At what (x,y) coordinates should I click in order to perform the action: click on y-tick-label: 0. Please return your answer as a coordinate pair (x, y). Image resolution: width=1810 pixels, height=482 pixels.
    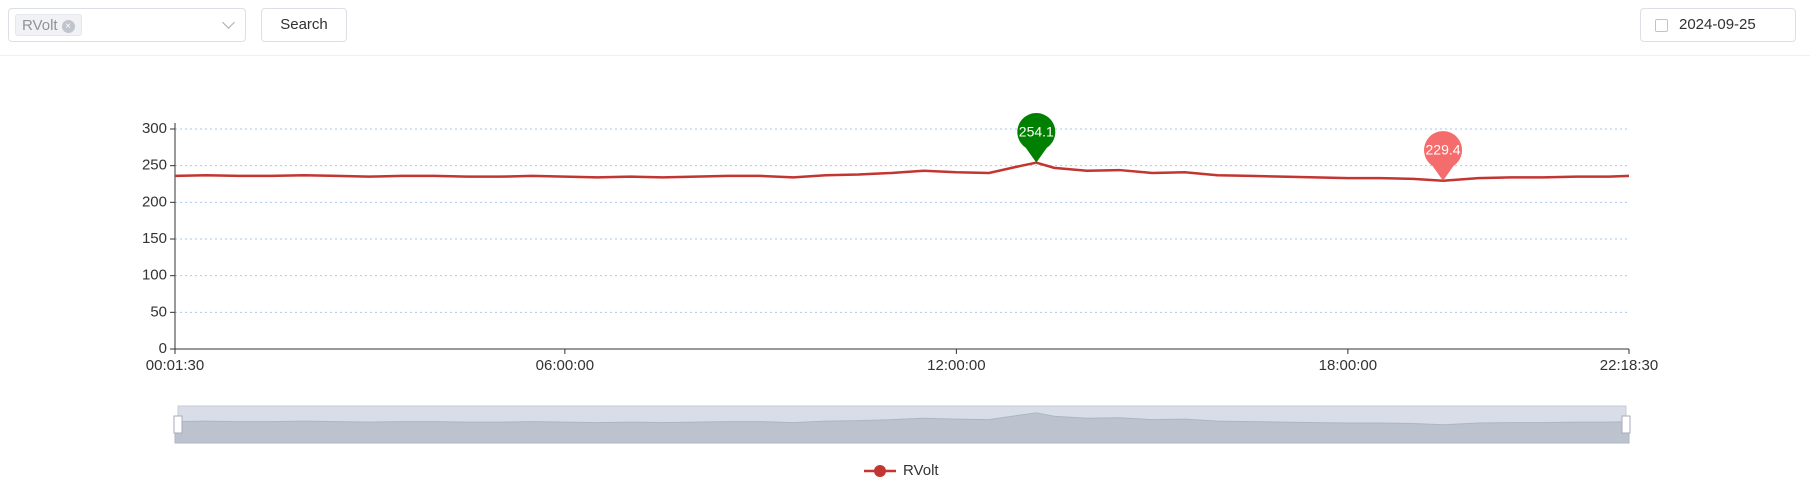
    Looking at the image, I should click on (163, 348).